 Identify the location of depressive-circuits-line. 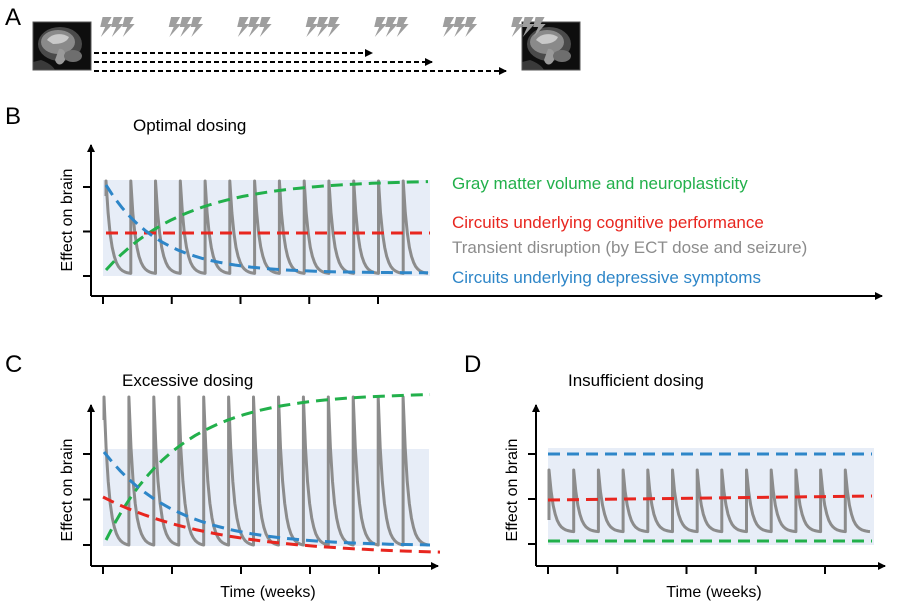
(266, 229).